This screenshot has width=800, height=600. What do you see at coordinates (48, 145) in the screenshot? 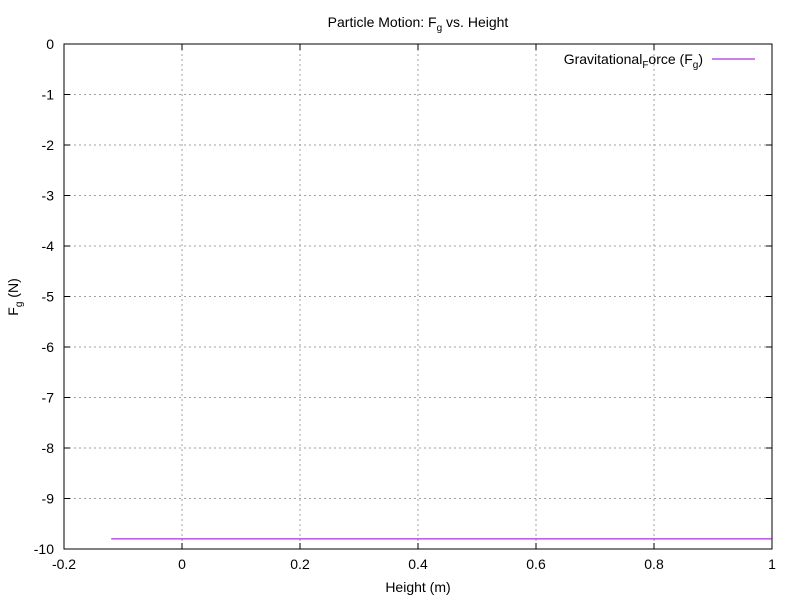
I see `y-tick-label: -2` at bounding box center [48, 145].